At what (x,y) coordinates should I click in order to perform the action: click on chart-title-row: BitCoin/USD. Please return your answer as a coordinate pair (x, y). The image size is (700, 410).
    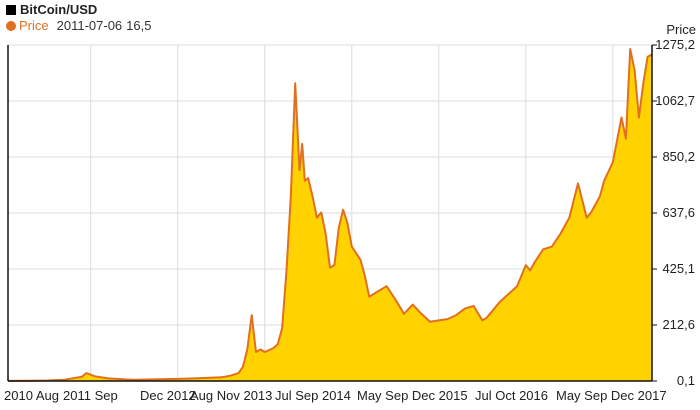
    Looking at the image, I should click on (51, 9).